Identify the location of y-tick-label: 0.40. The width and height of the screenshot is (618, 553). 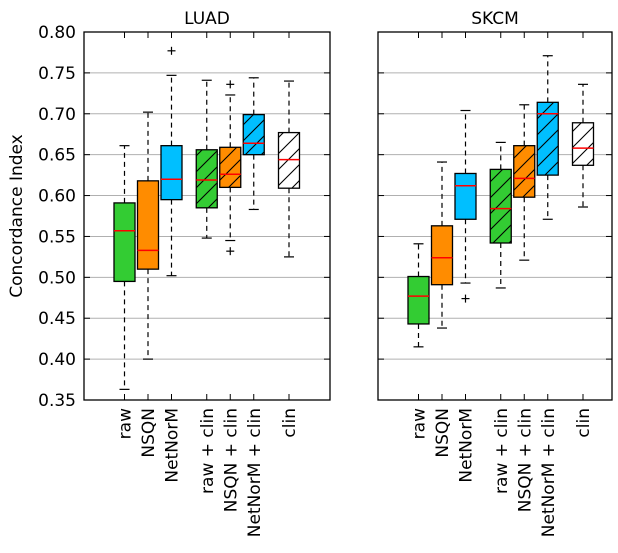
(57, 360).